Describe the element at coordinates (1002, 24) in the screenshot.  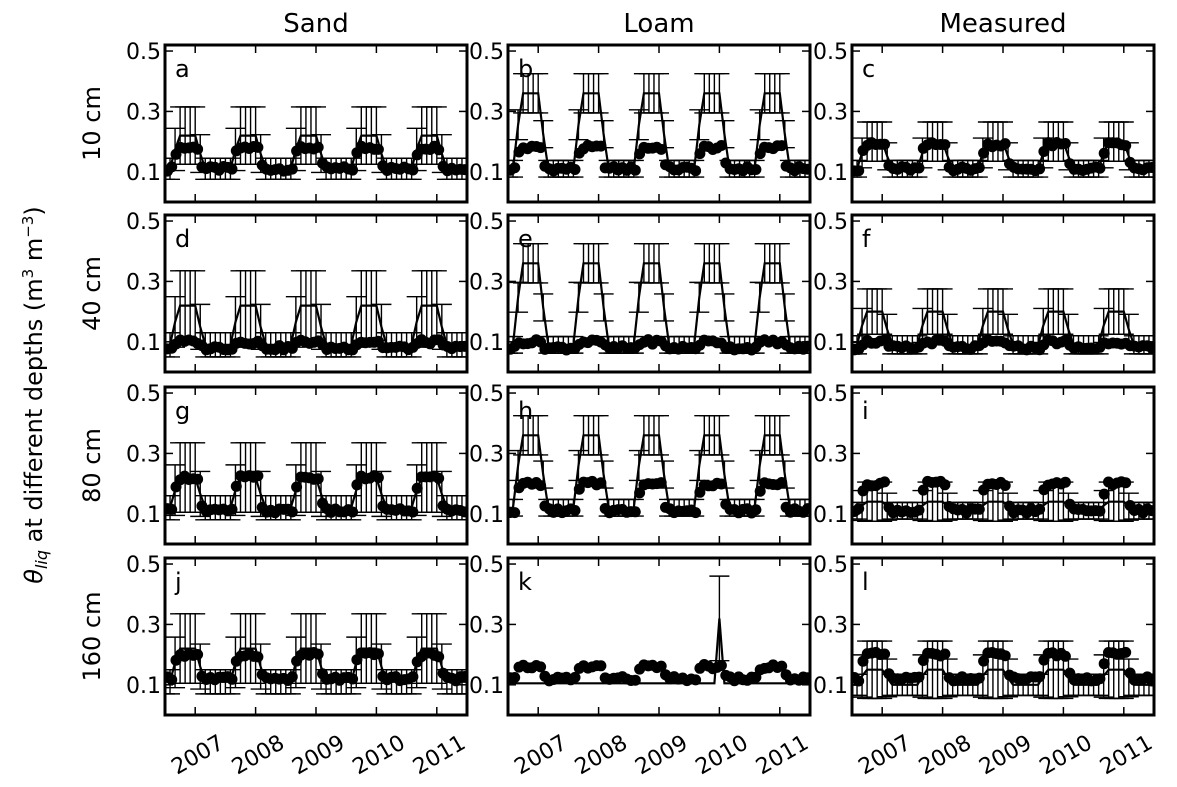
I see `column-title-measured: Measured` at that location.